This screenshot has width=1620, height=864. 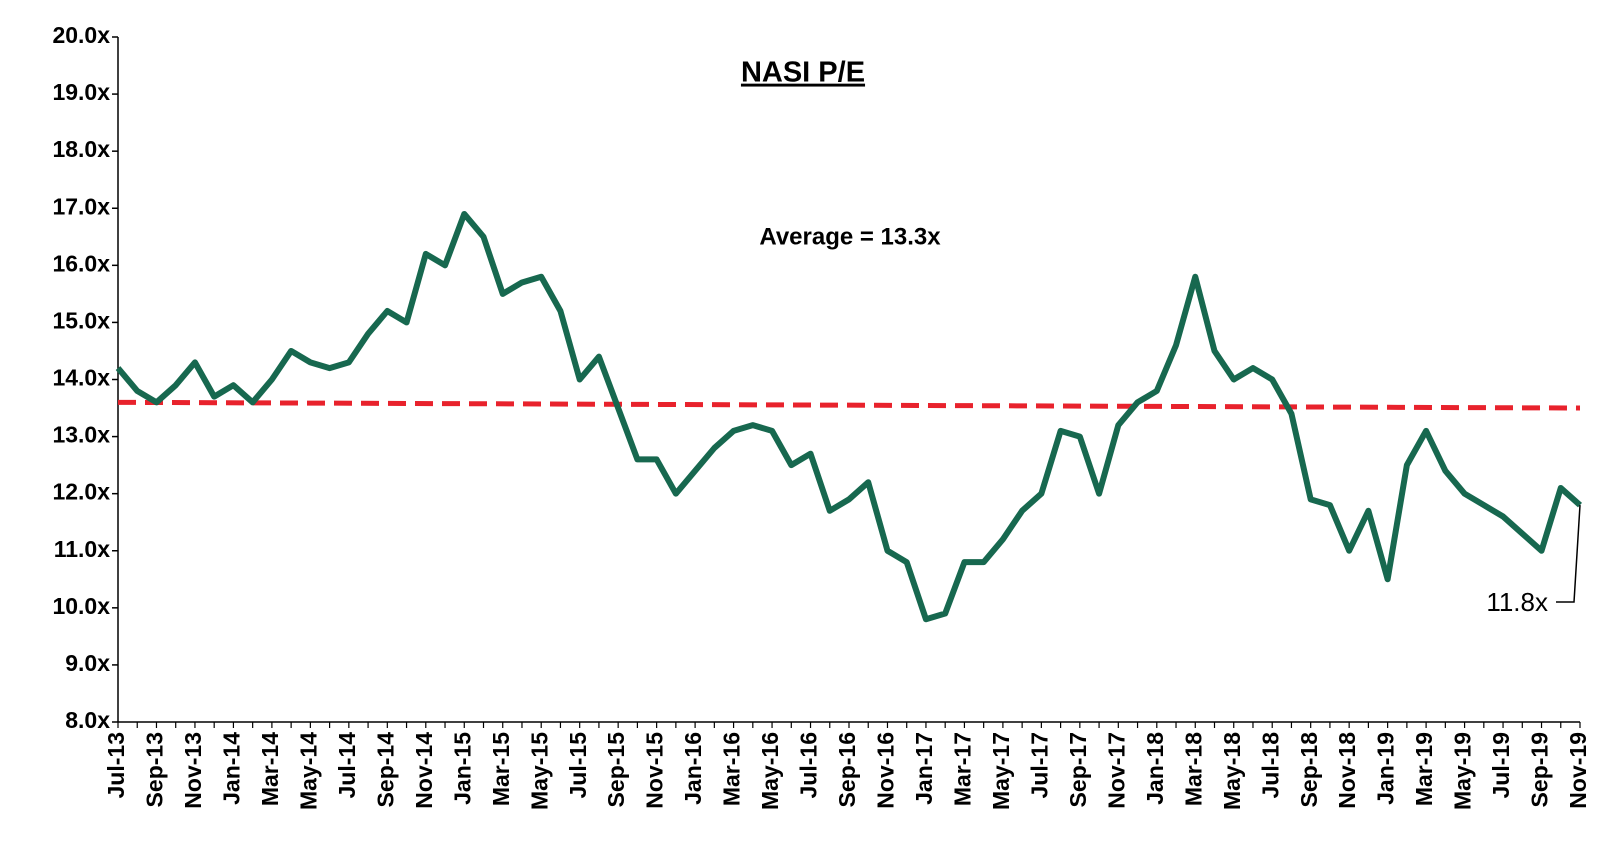 What do you see at coordinates (81, 92) in the screenshot?
I see `y-tick-label: 19.0x` at bounding box center [81, 92].